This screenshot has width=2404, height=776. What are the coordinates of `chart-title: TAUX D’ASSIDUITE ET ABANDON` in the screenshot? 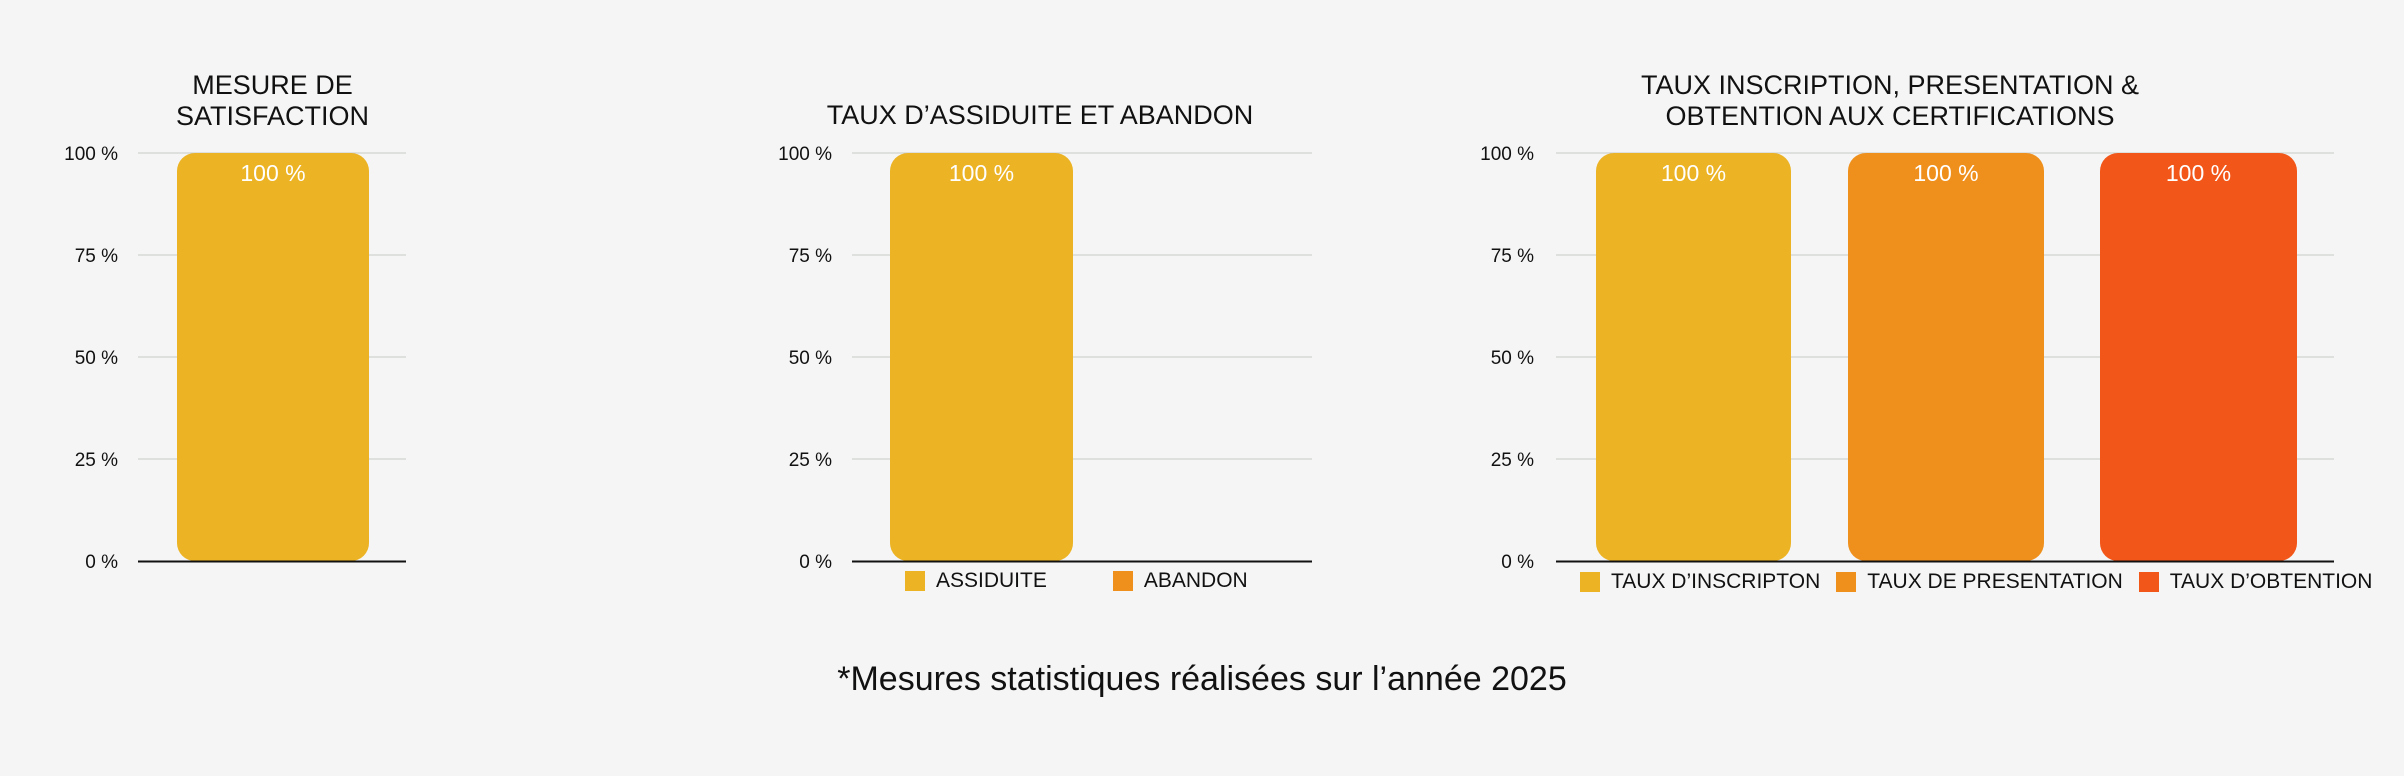 It's located at (1040, 115).